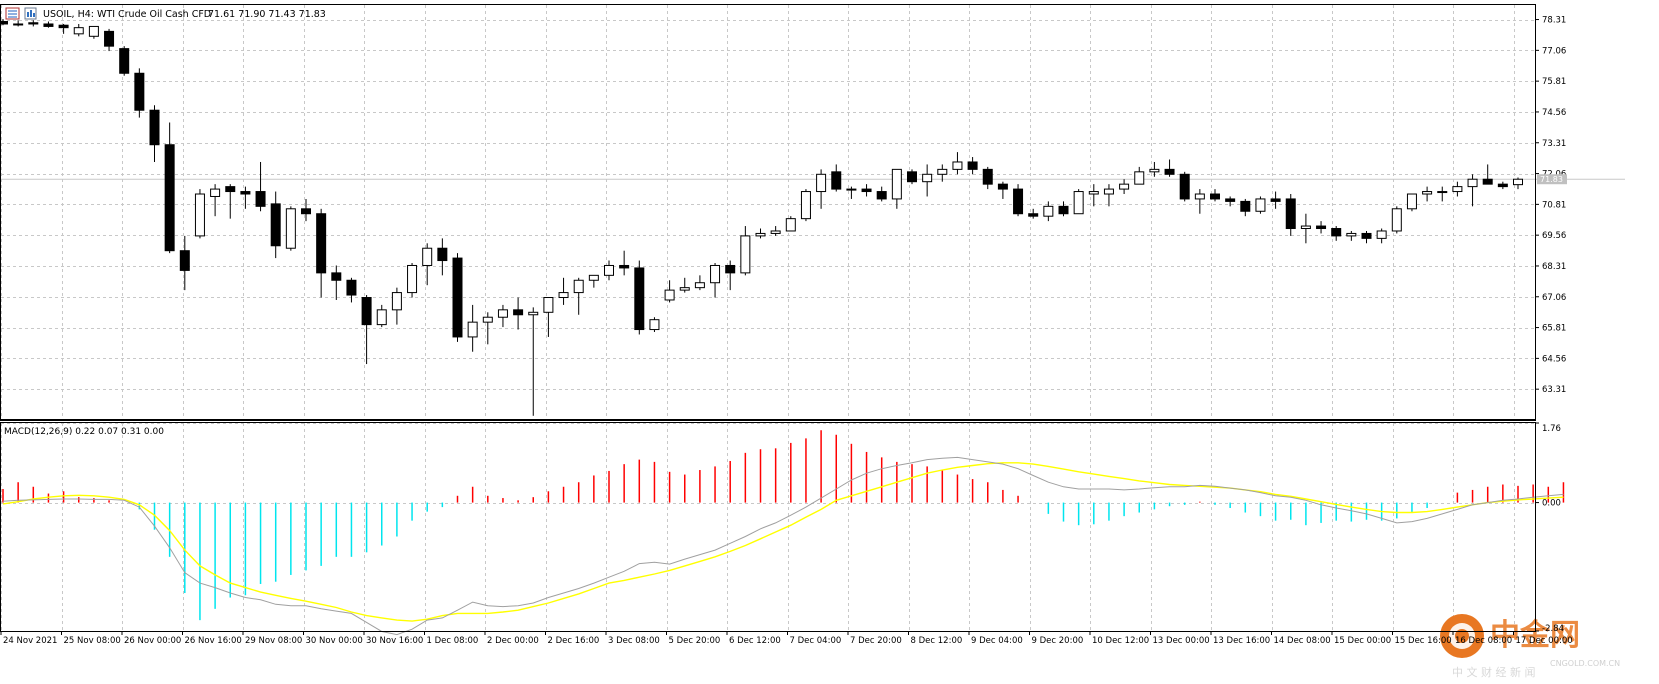 The height and width of the screenshot is (684, 1659). I want to click on chart-properties-icon, so click(30, 13).